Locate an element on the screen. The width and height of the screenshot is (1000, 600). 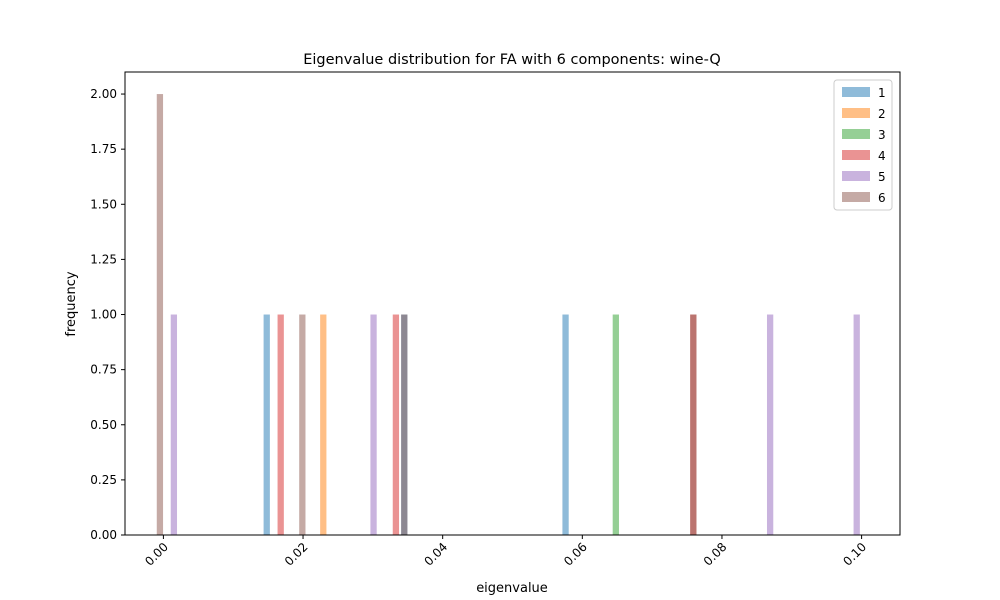
y-axis: 0.00 0.25 0.50 0.75 1.00 1.25 1.50 1.75 2.00 is located at coordinates (107, 314).